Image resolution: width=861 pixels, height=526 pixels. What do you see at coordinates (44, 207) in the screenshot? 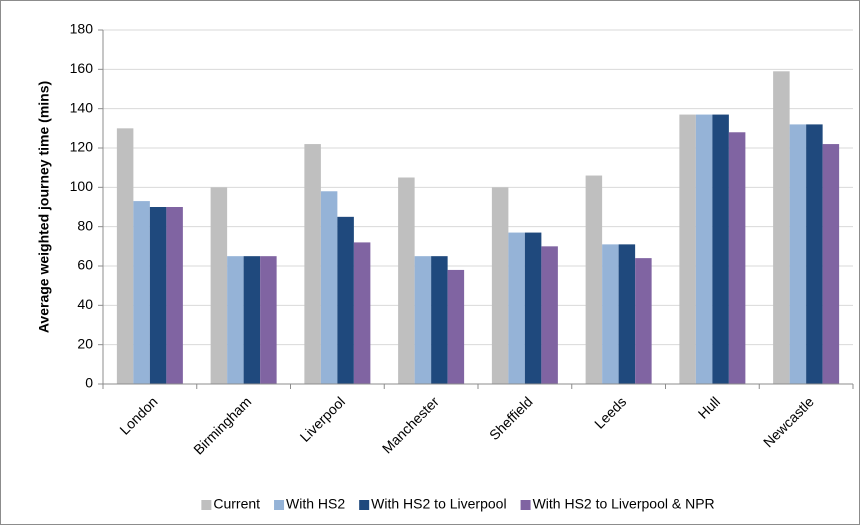
I see `y-axis-label: Average weighted journey time (mins)` at bounding box center [44, 207].